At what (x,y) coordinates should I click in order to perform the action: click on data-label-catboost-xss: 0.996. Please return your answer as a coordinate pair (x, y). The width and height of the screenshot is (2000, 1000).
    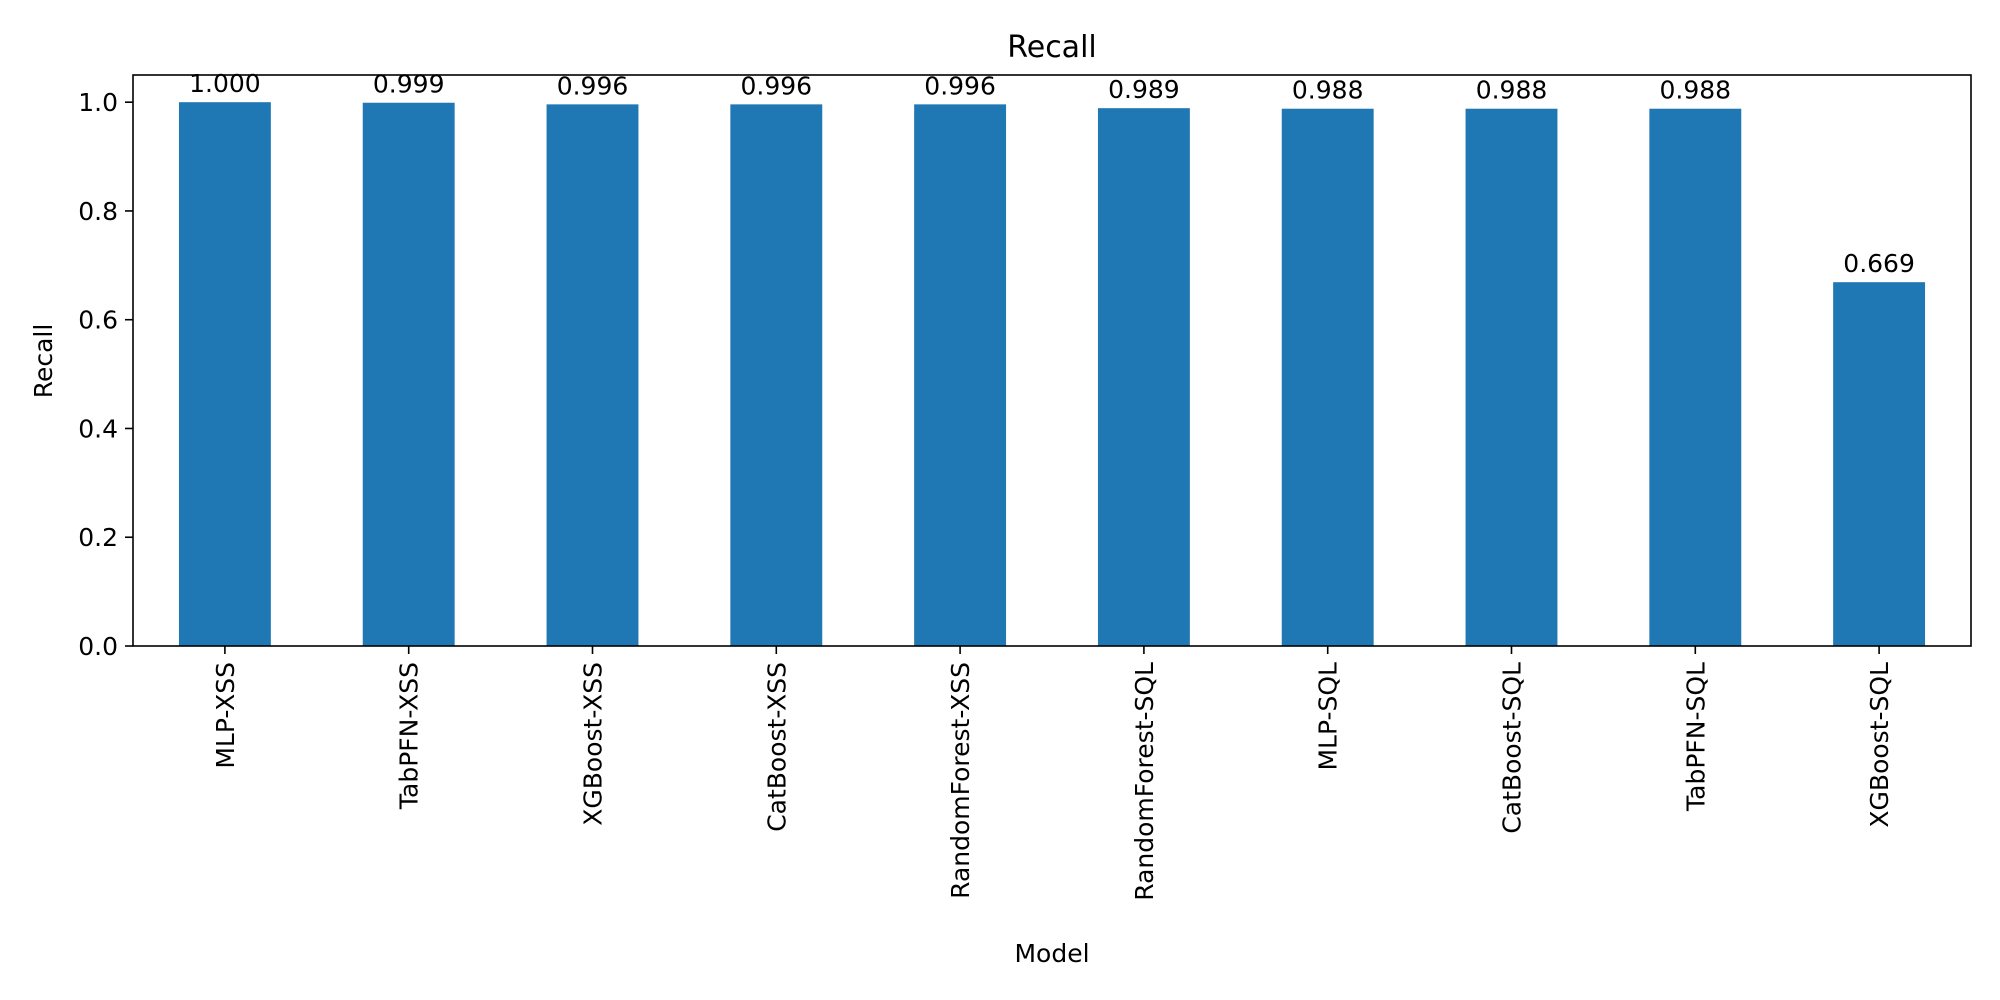
    Looking at the image, I should click on (777, 85).